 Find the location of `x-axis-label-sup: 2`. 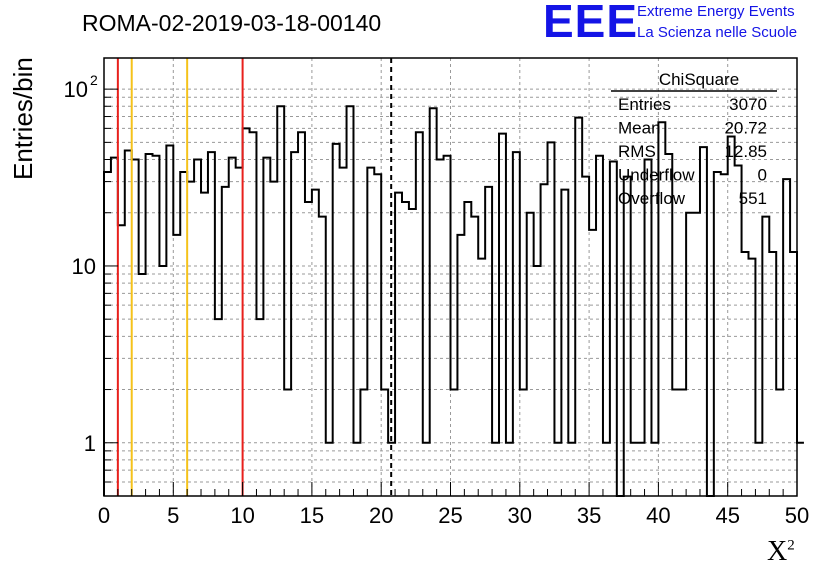

x-axis-label-sup: 2 is located at coordinates (791, 545).